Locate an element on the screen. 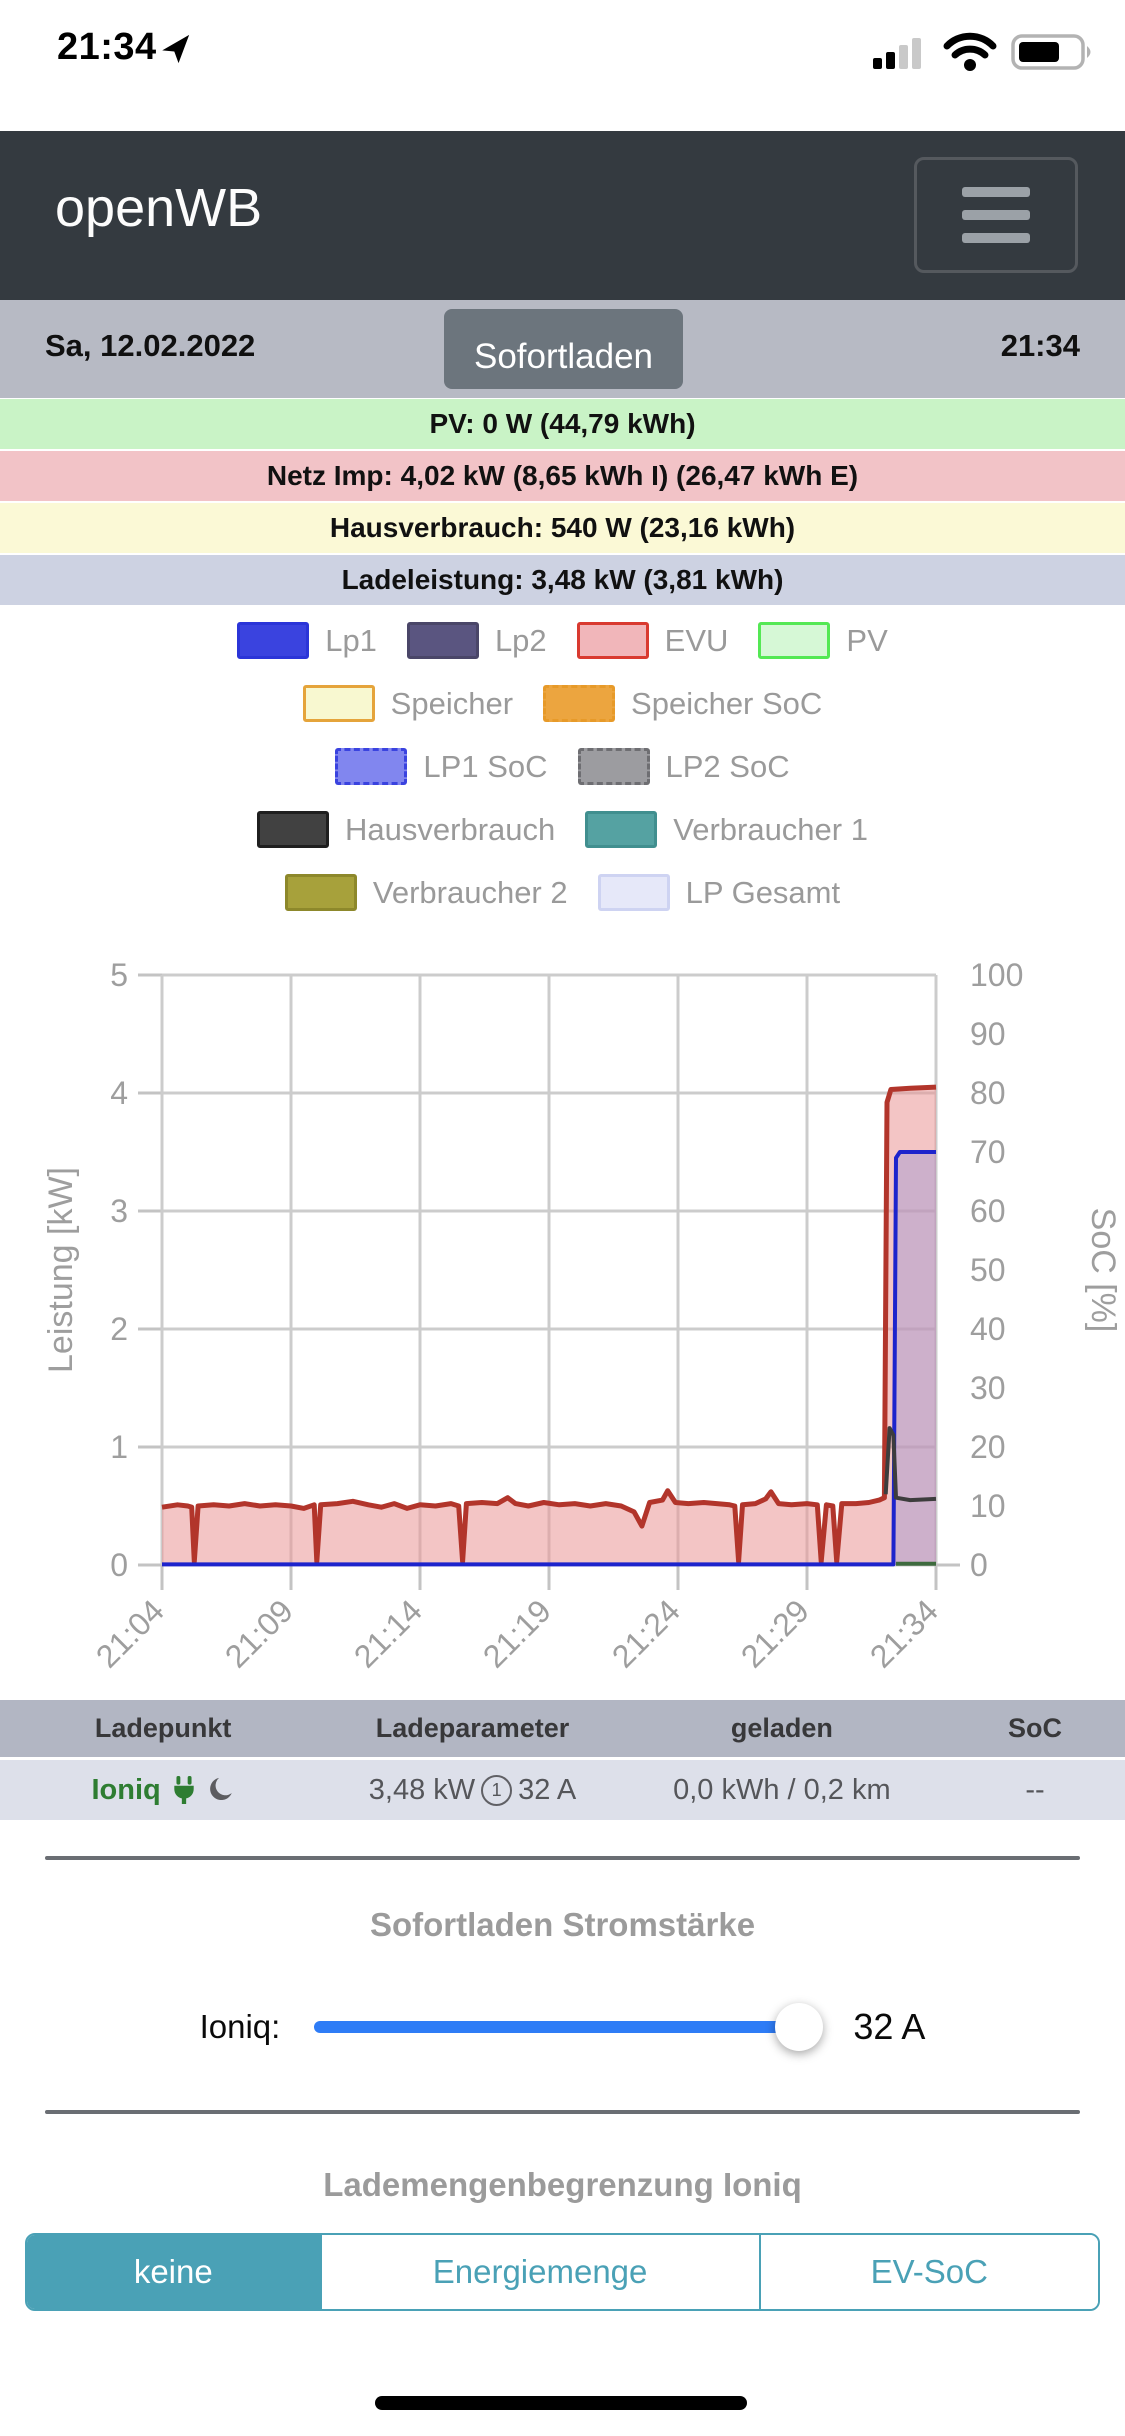 Image resolution: width=1125 pixels, height=2436 pixels. current-slider-row: Ioniq: 32 A is located at coordinates (562, 2027).